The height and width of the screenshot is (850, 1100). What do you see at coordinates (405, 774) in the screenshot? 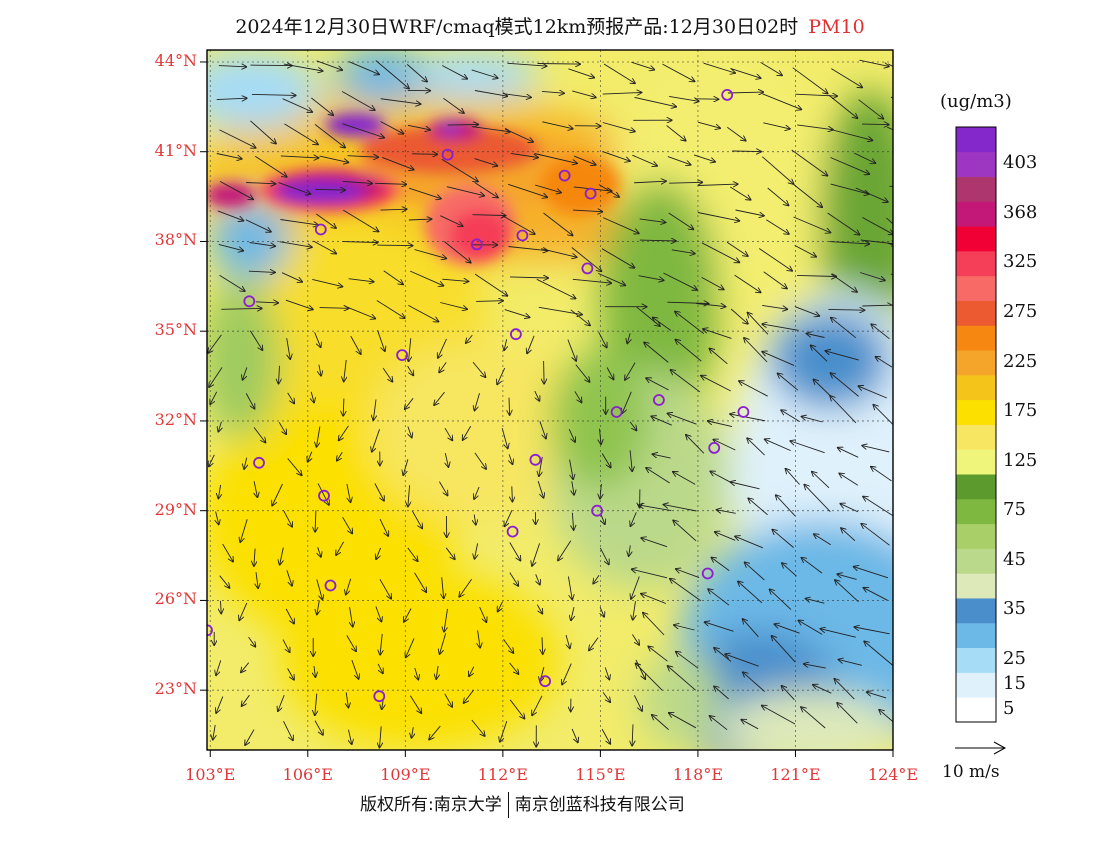
I see `lon-label: 109°E` at bounding box center [405, 774].